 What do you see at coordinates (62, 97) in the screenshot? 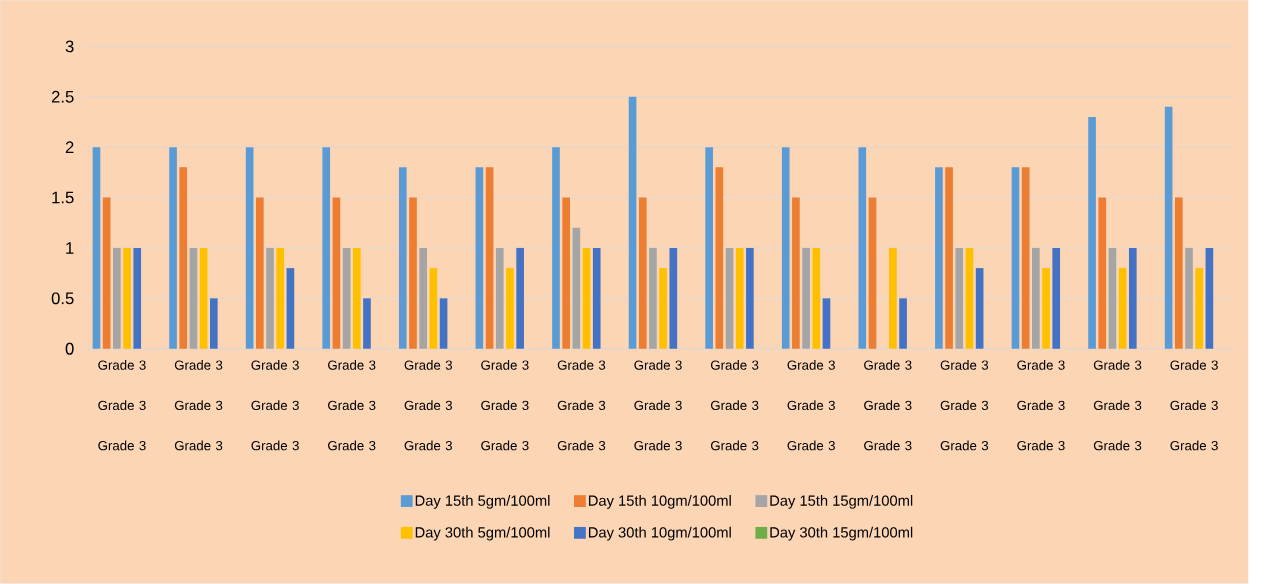
I see `y-tick-label: 2.5` at bounding box center [62, 97].